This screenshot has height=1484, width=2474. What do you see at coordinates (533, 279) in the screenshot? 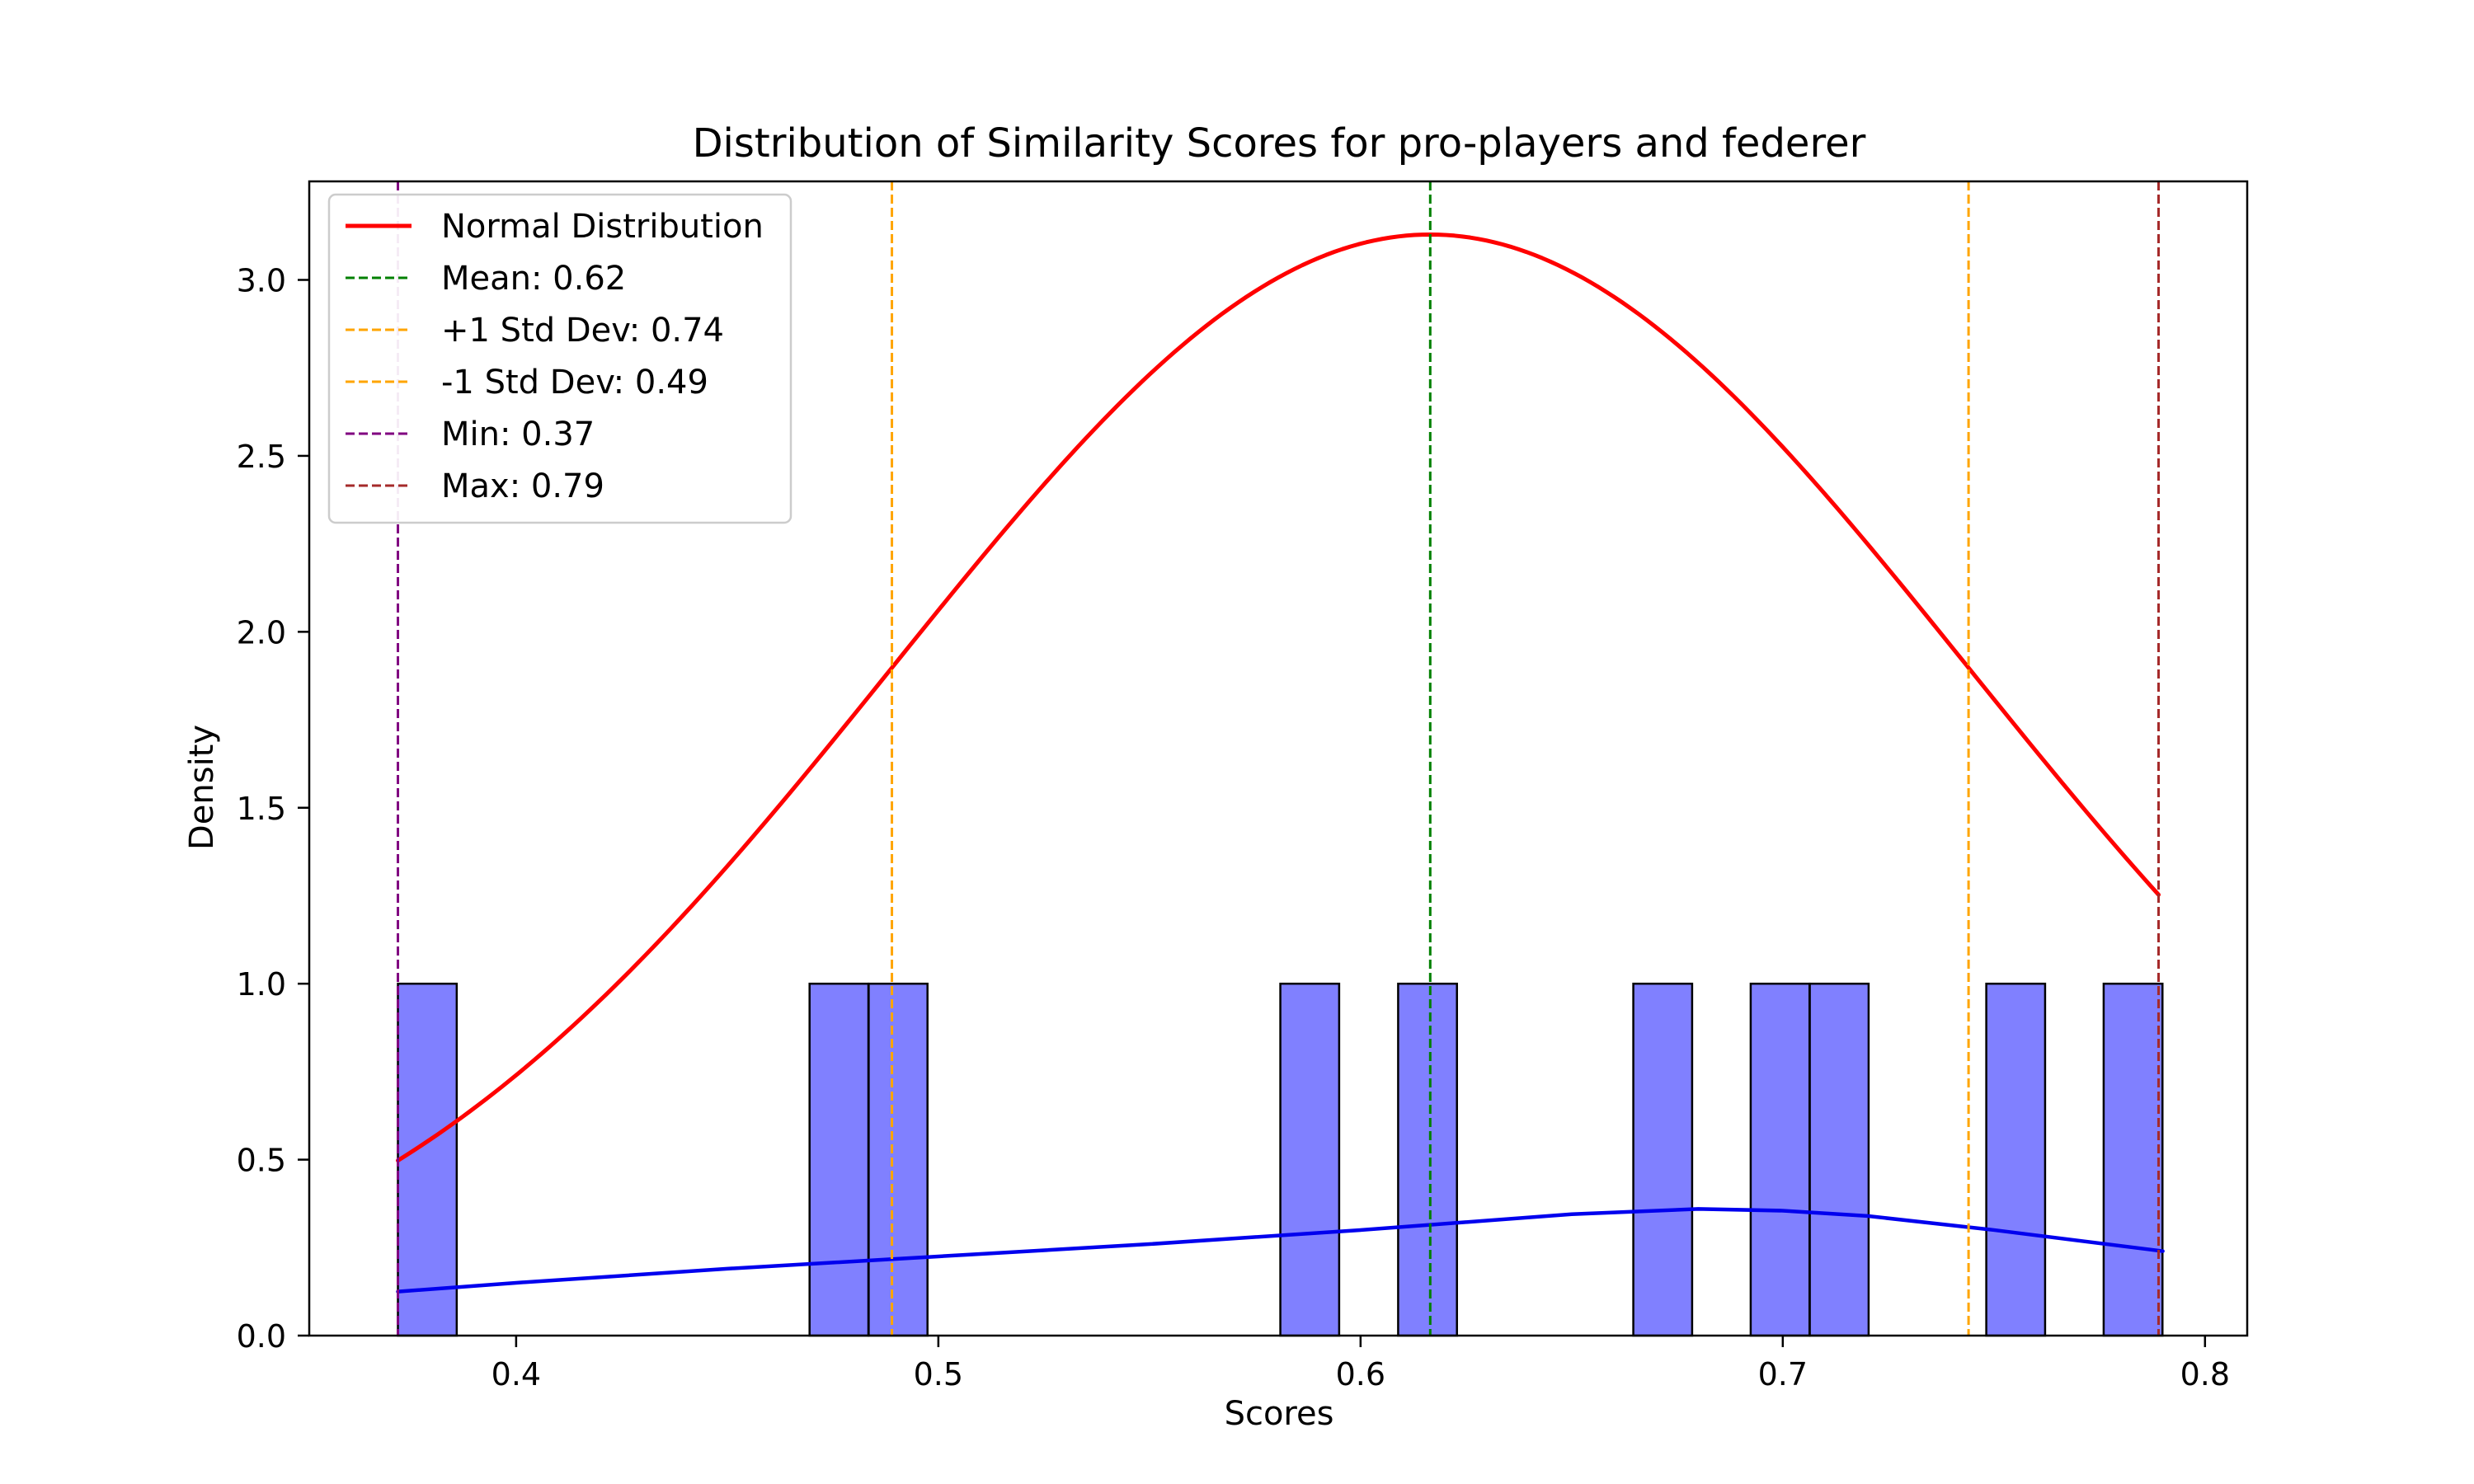
I see `legend-label-2: Mean: 0.62` at bounding box center [533, 279].